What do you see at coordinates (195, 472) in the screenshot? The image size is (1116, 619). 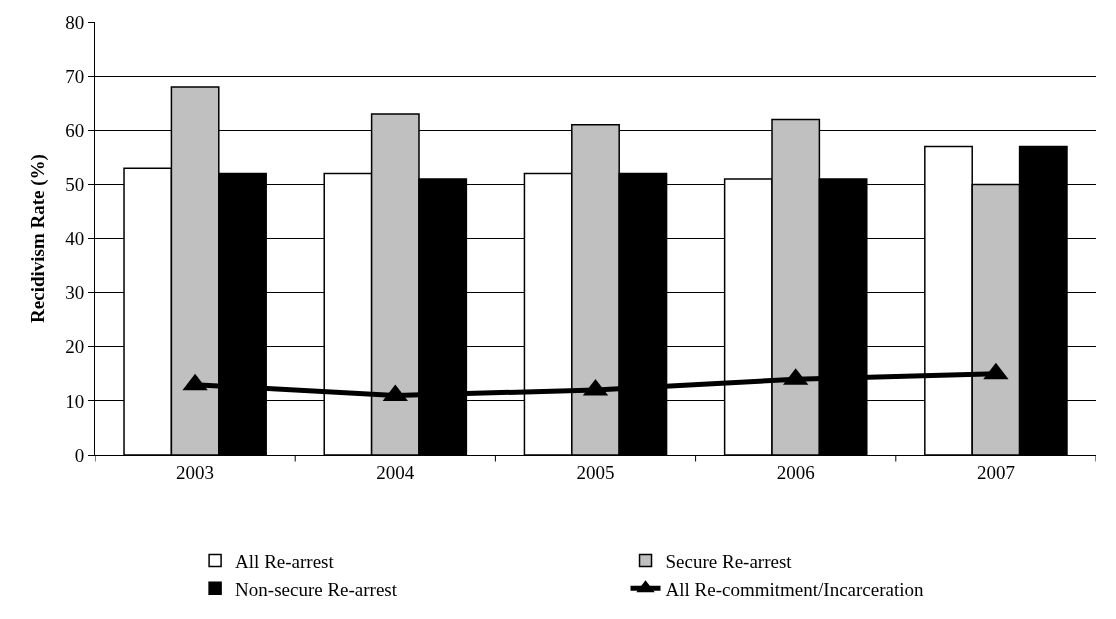 I see `x-tick-label: 2003` at bounding box center [195, 472].